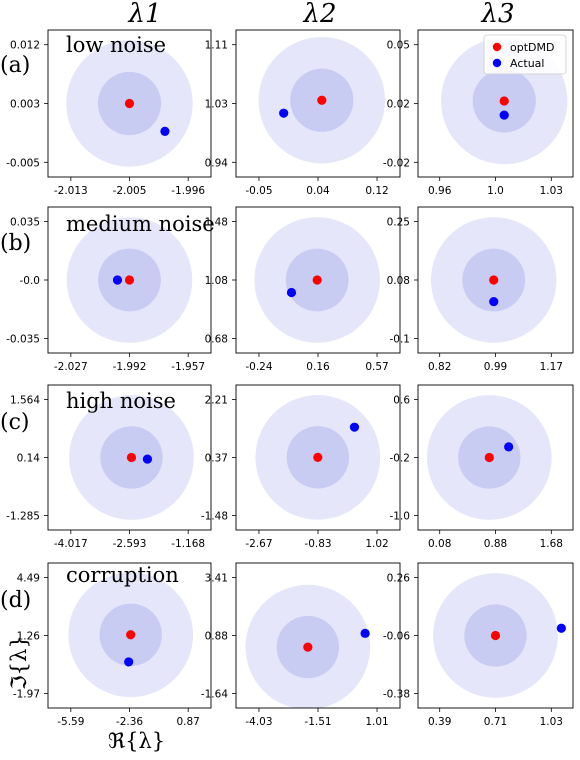 Image resolution: width=580 pixels, height=760 pixels. I want to click on column-header-2: λ2, so click(319, 14).